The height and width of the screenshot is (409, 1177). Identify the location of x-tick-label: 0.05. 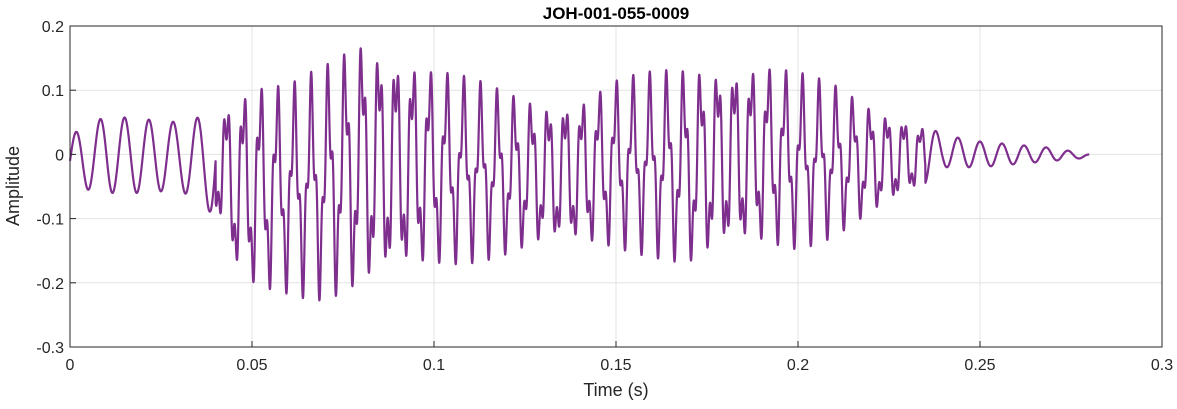
(251, 365).